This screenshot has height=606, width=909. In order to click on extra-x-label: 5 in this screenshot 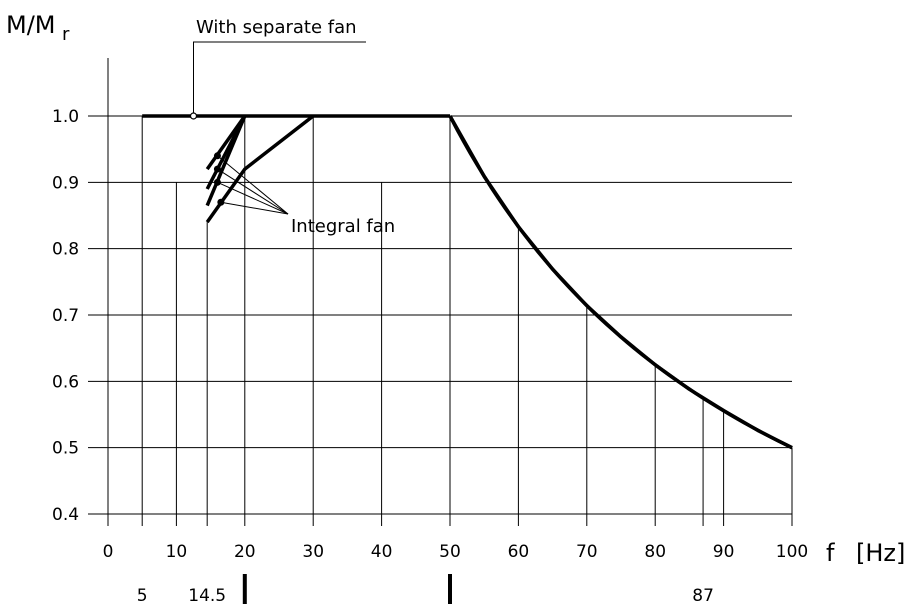, I will do `click(142, 596)`.